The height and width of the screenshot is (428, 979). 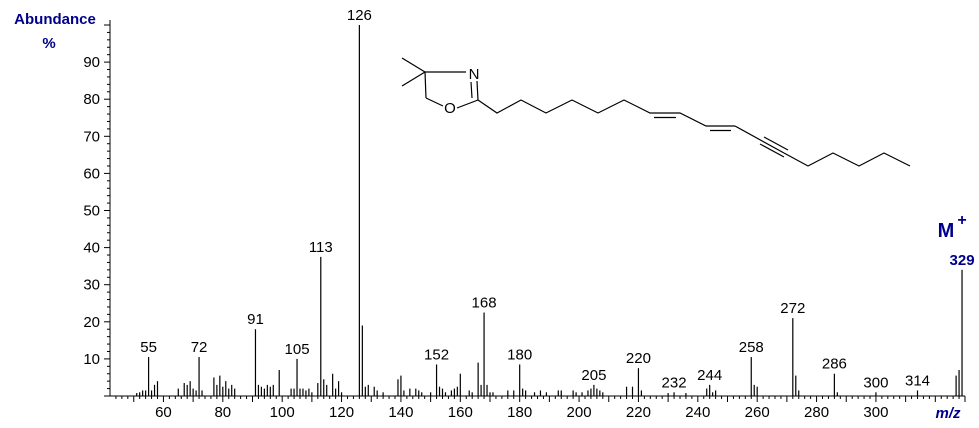 I want to click on y-tick-label: 80, so click(x=91, y=99).